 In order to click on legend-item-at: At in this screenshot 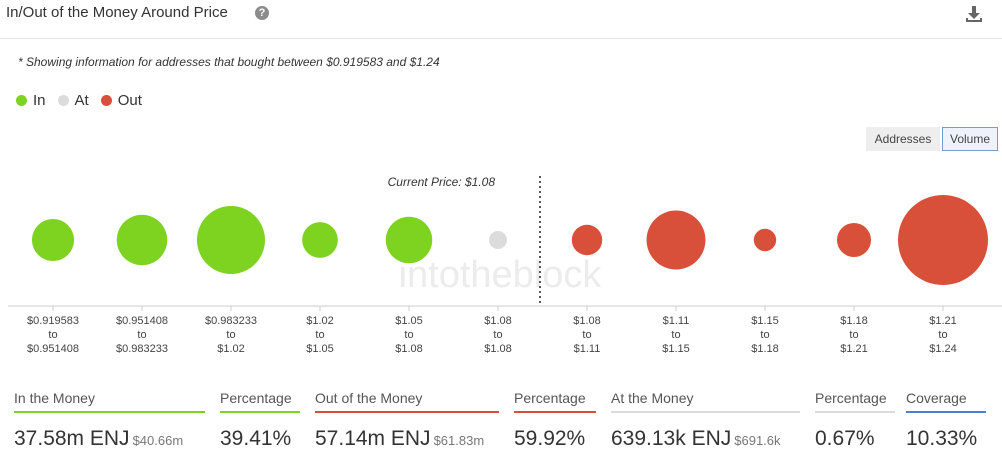, I will do `click(73, 100)`.